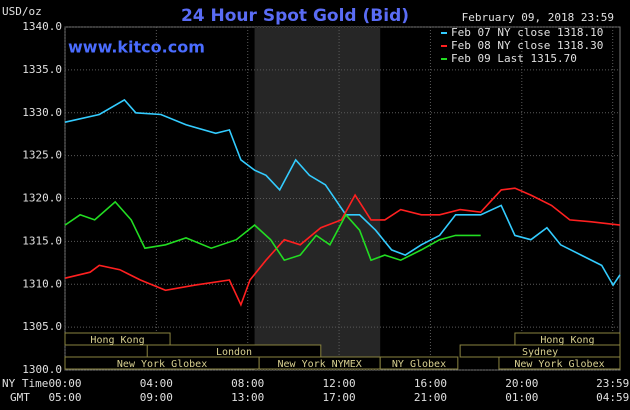  Describe the element at coordinates (42, 69) in the screenshot. I see `y-tick-label: 1335.0` at that location.